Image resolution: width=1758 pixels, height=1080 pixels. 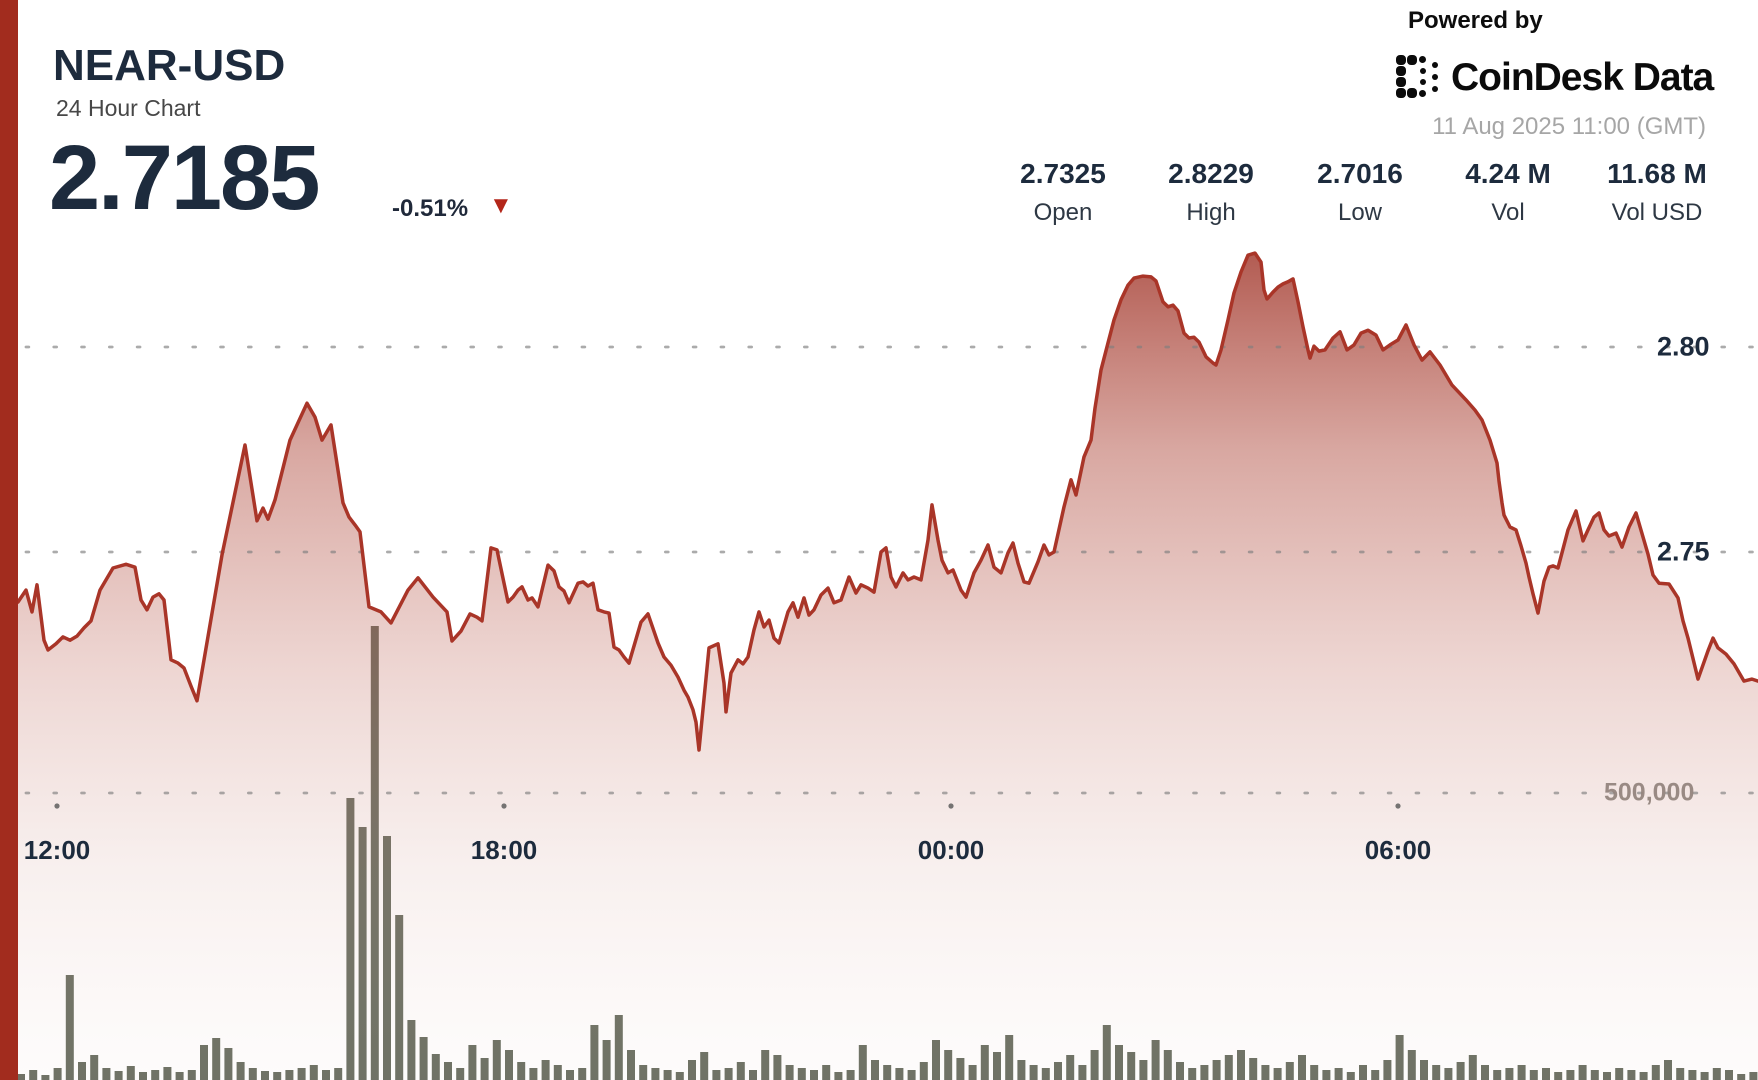 I want to click on stat-high: 2.8229 High, so click(x=1211, y=192).